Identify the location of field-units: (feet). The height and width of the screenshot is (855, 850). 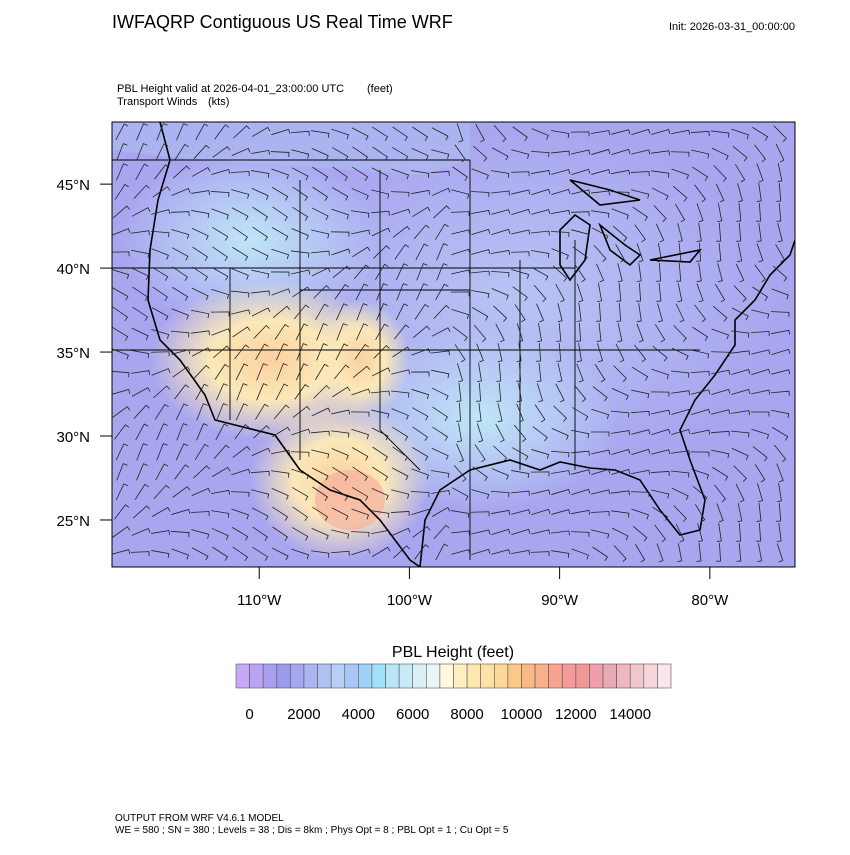
(380, 89).